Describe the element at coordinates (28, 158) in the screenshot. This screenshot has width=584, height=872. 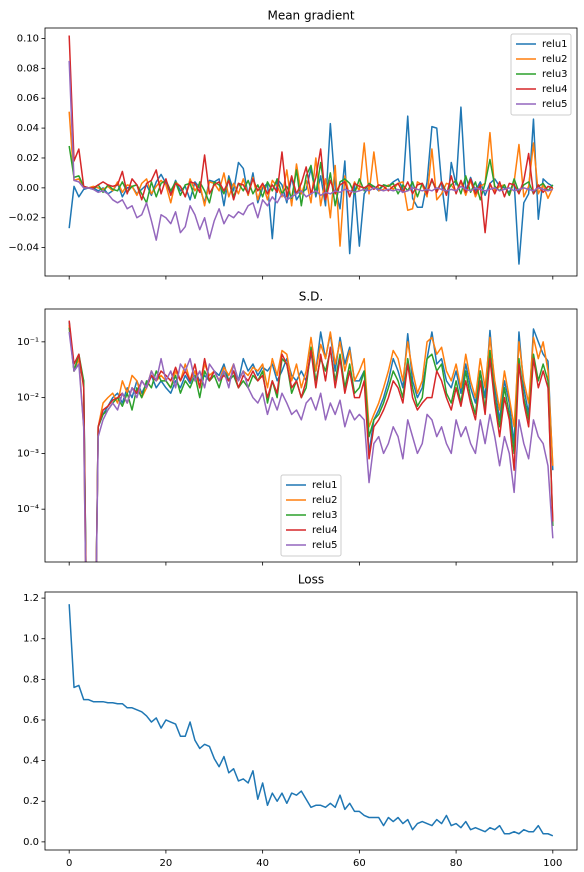
I see `y-tick-label: 0.02` at that location.